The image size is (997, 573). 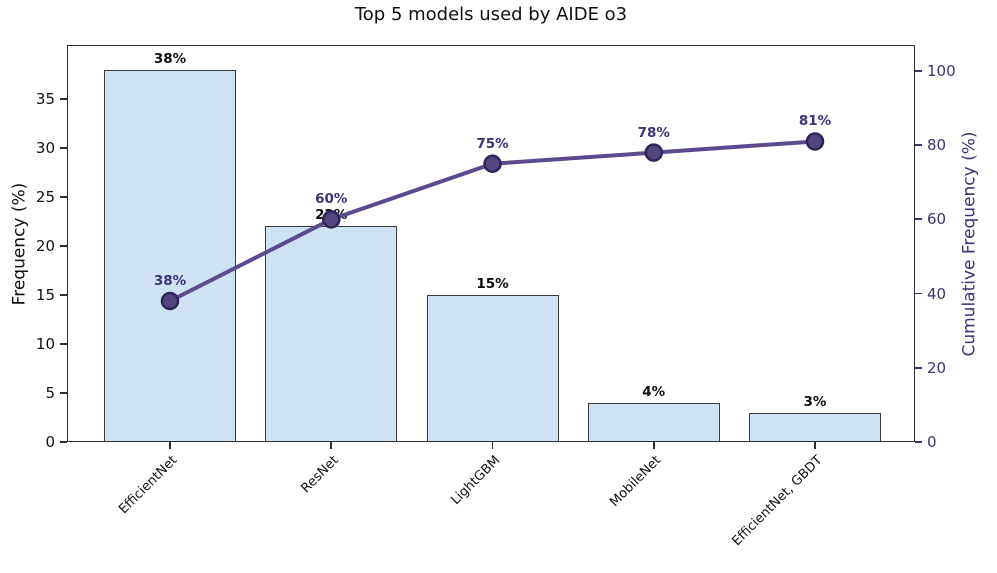 I want to click on left-axis-tick-label: 35, so click(x=45, y=98).